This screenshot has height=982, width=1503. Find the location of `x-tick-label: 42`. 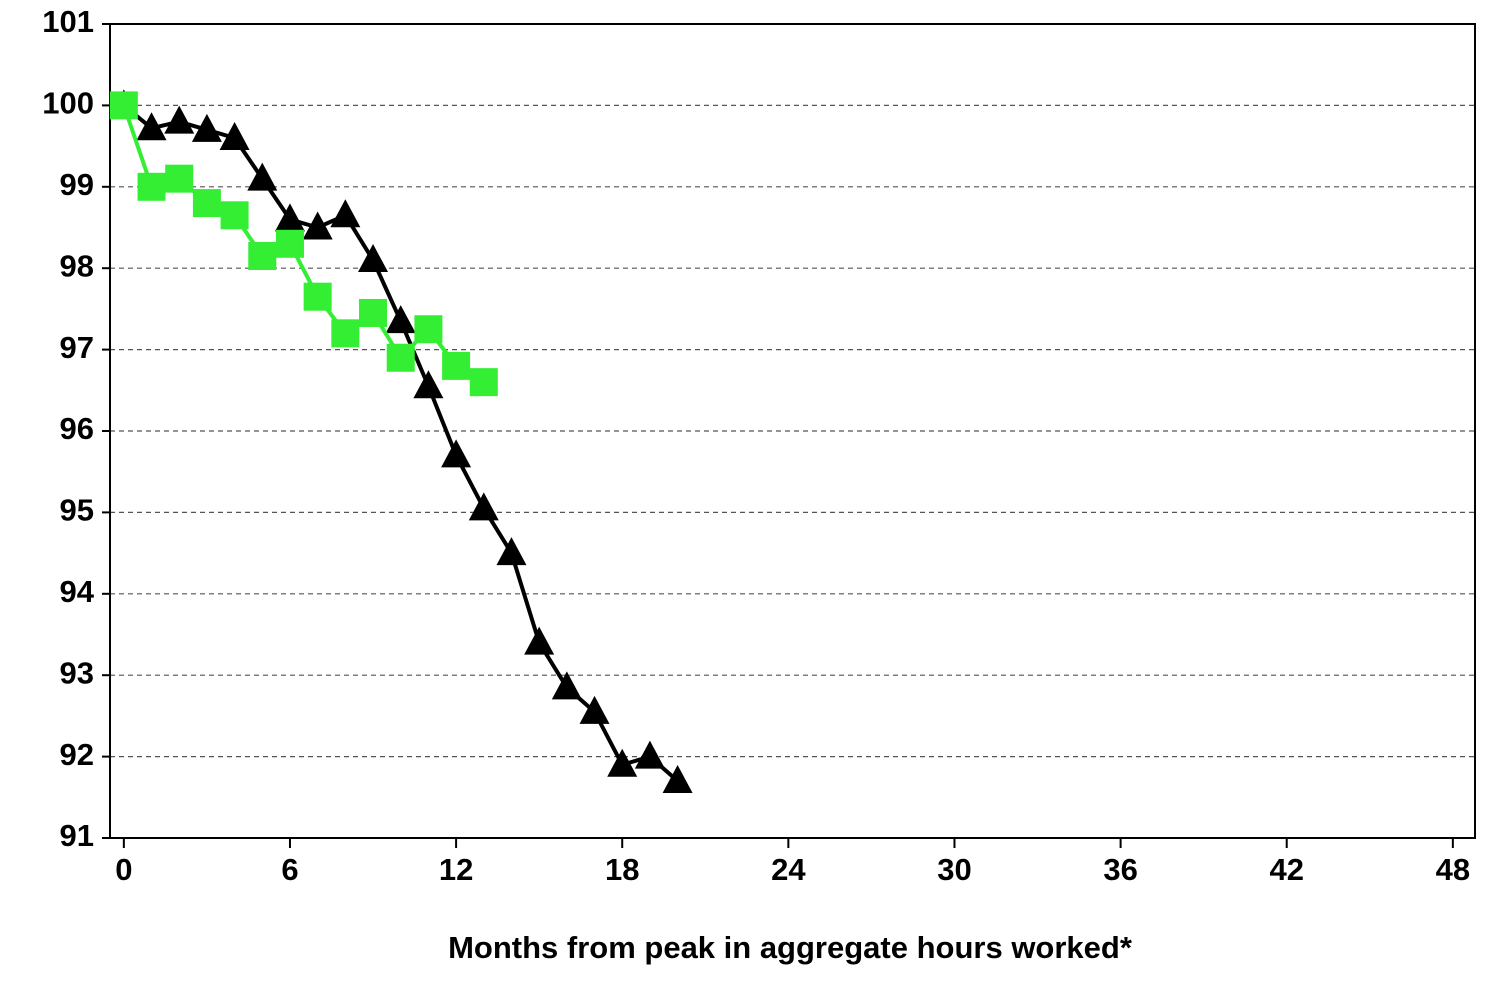

x-tick-label: 42 is located at coordinates (1286, 869).